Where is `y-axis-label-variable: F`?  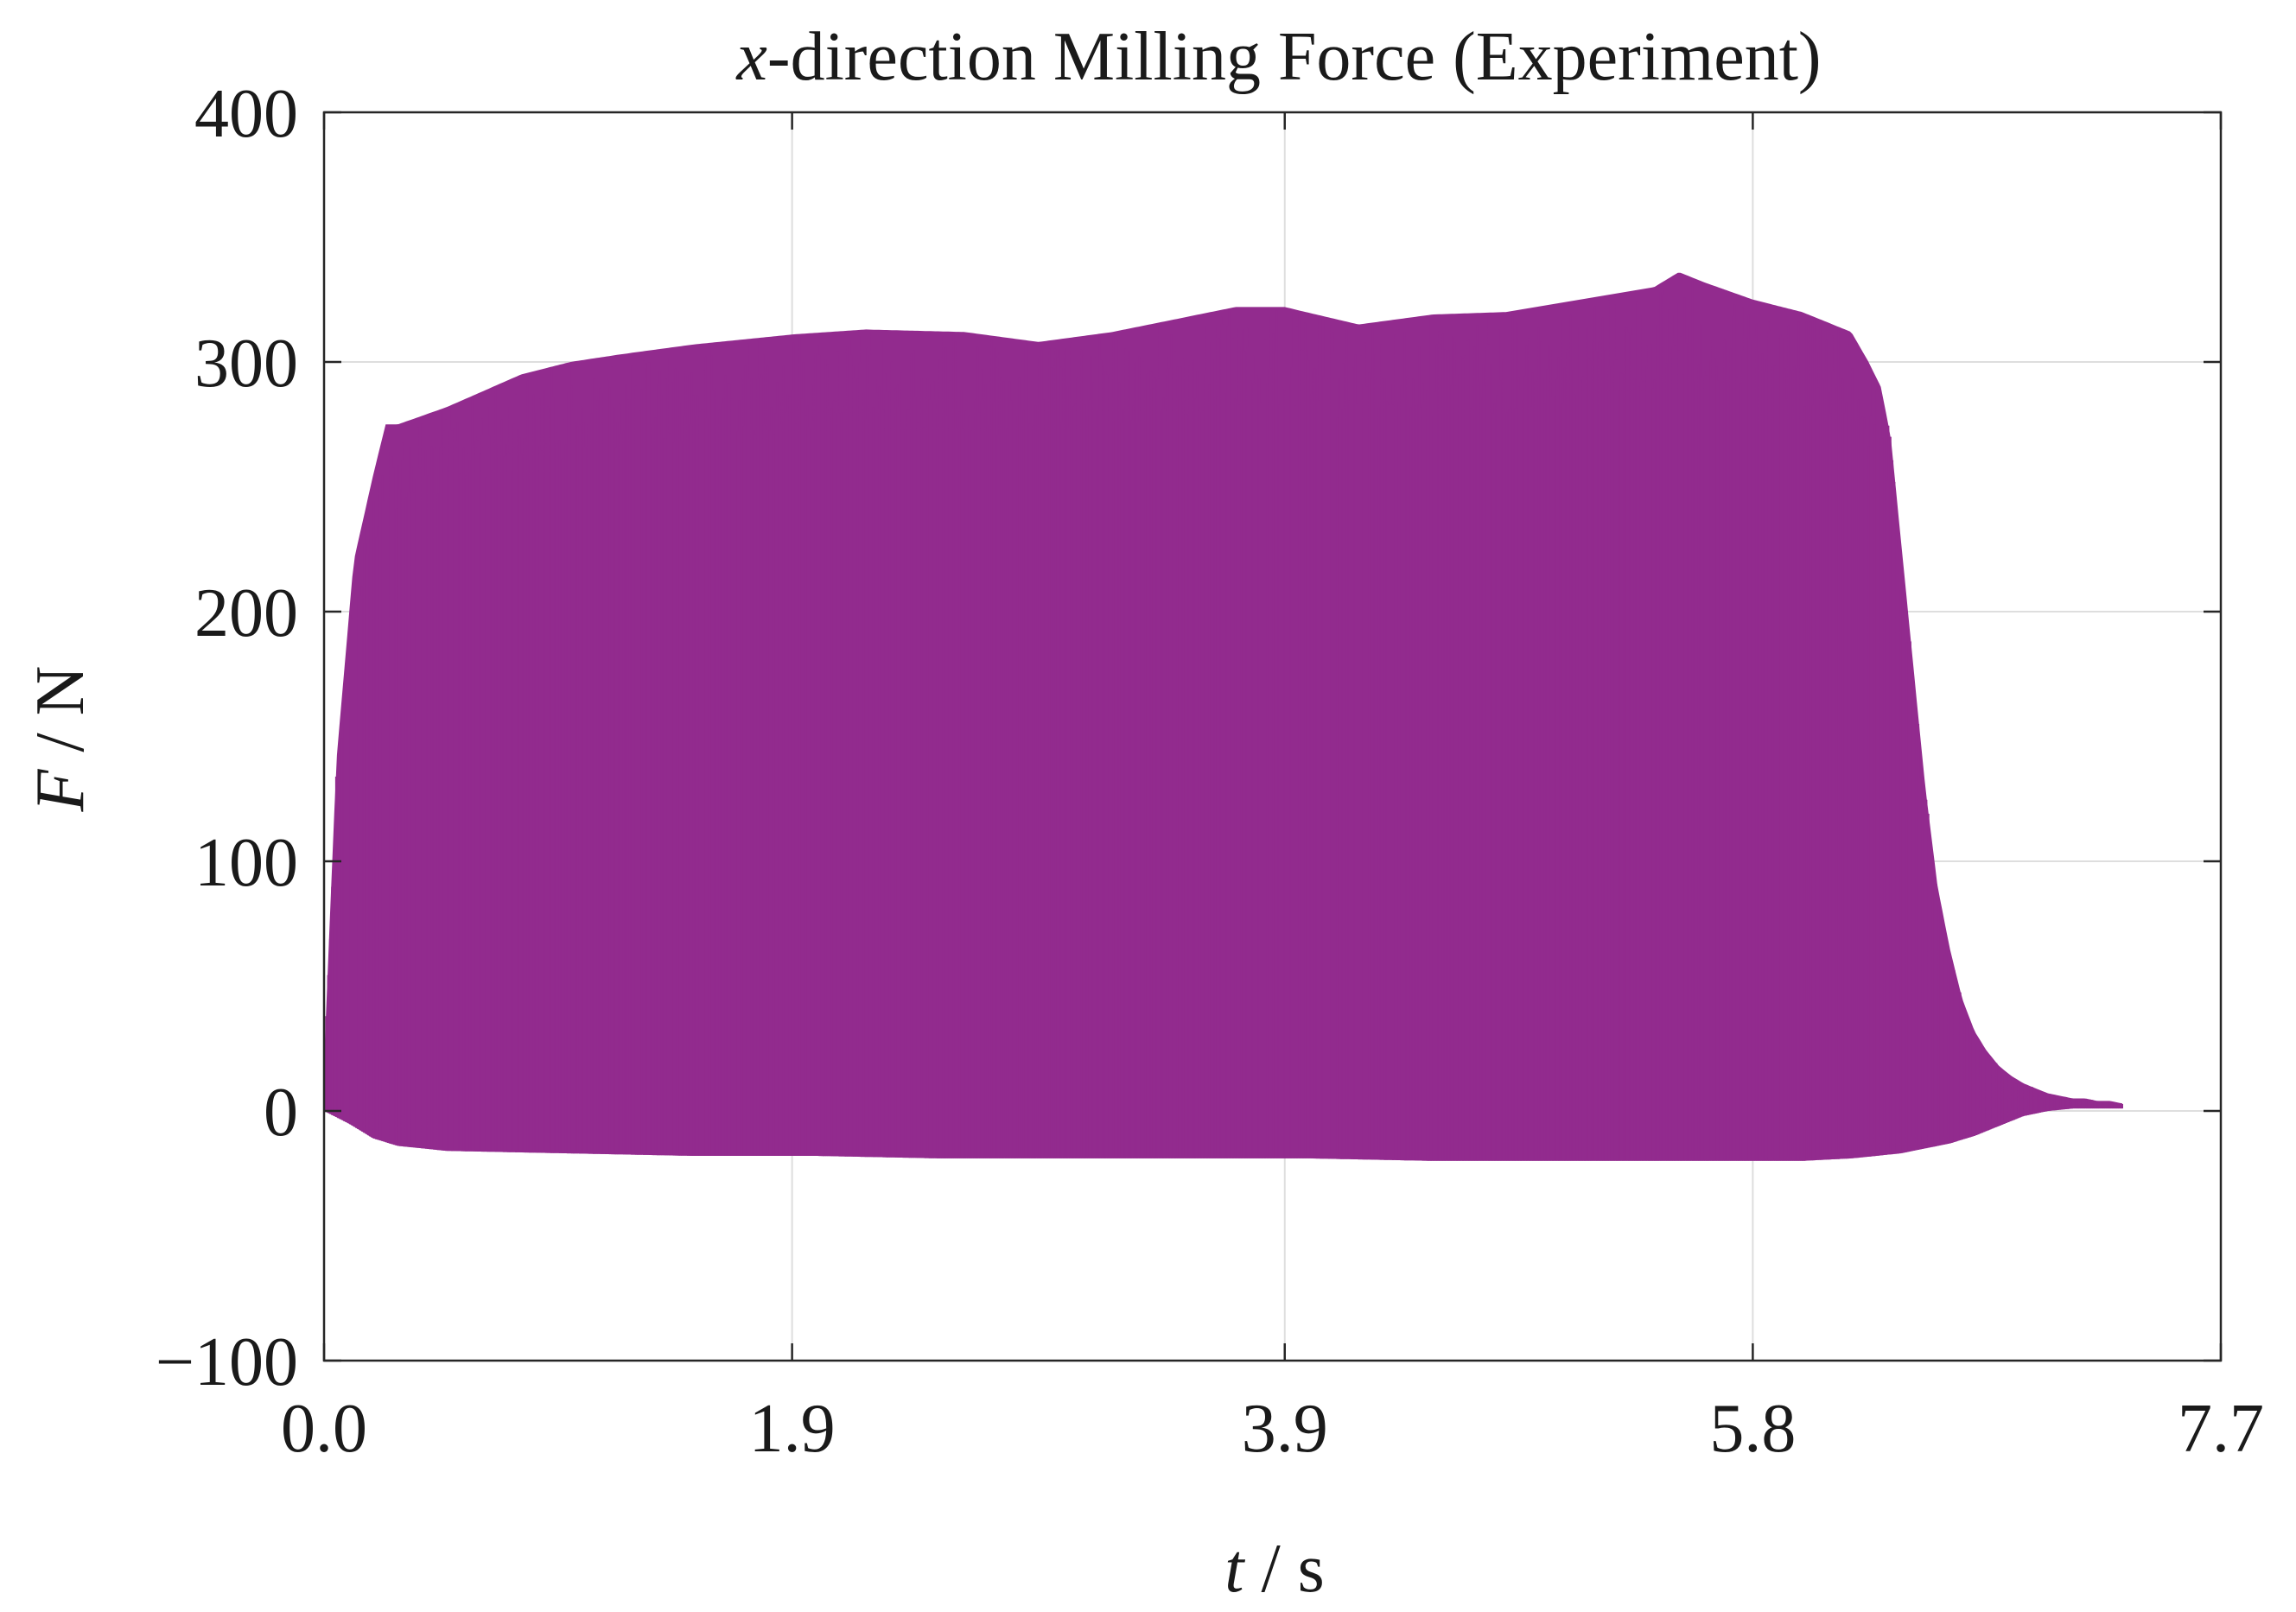
y-axis-label-variable: F is located at coordinates (60, 790).